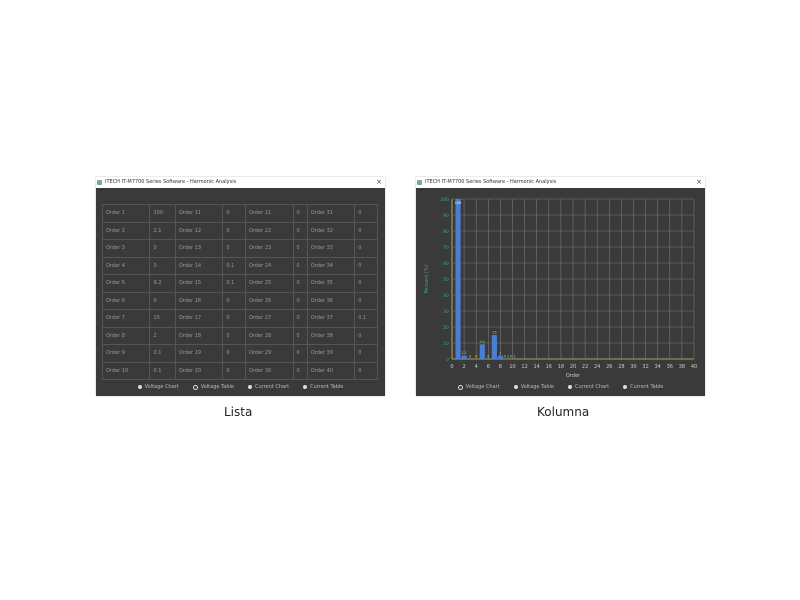 Image resolution: width=800 pixels, height=600 pixels. What do you see at coordinates (238, 412) in the screenshot?
I see `caption-left: Lista` at bounding box center [238, 412].